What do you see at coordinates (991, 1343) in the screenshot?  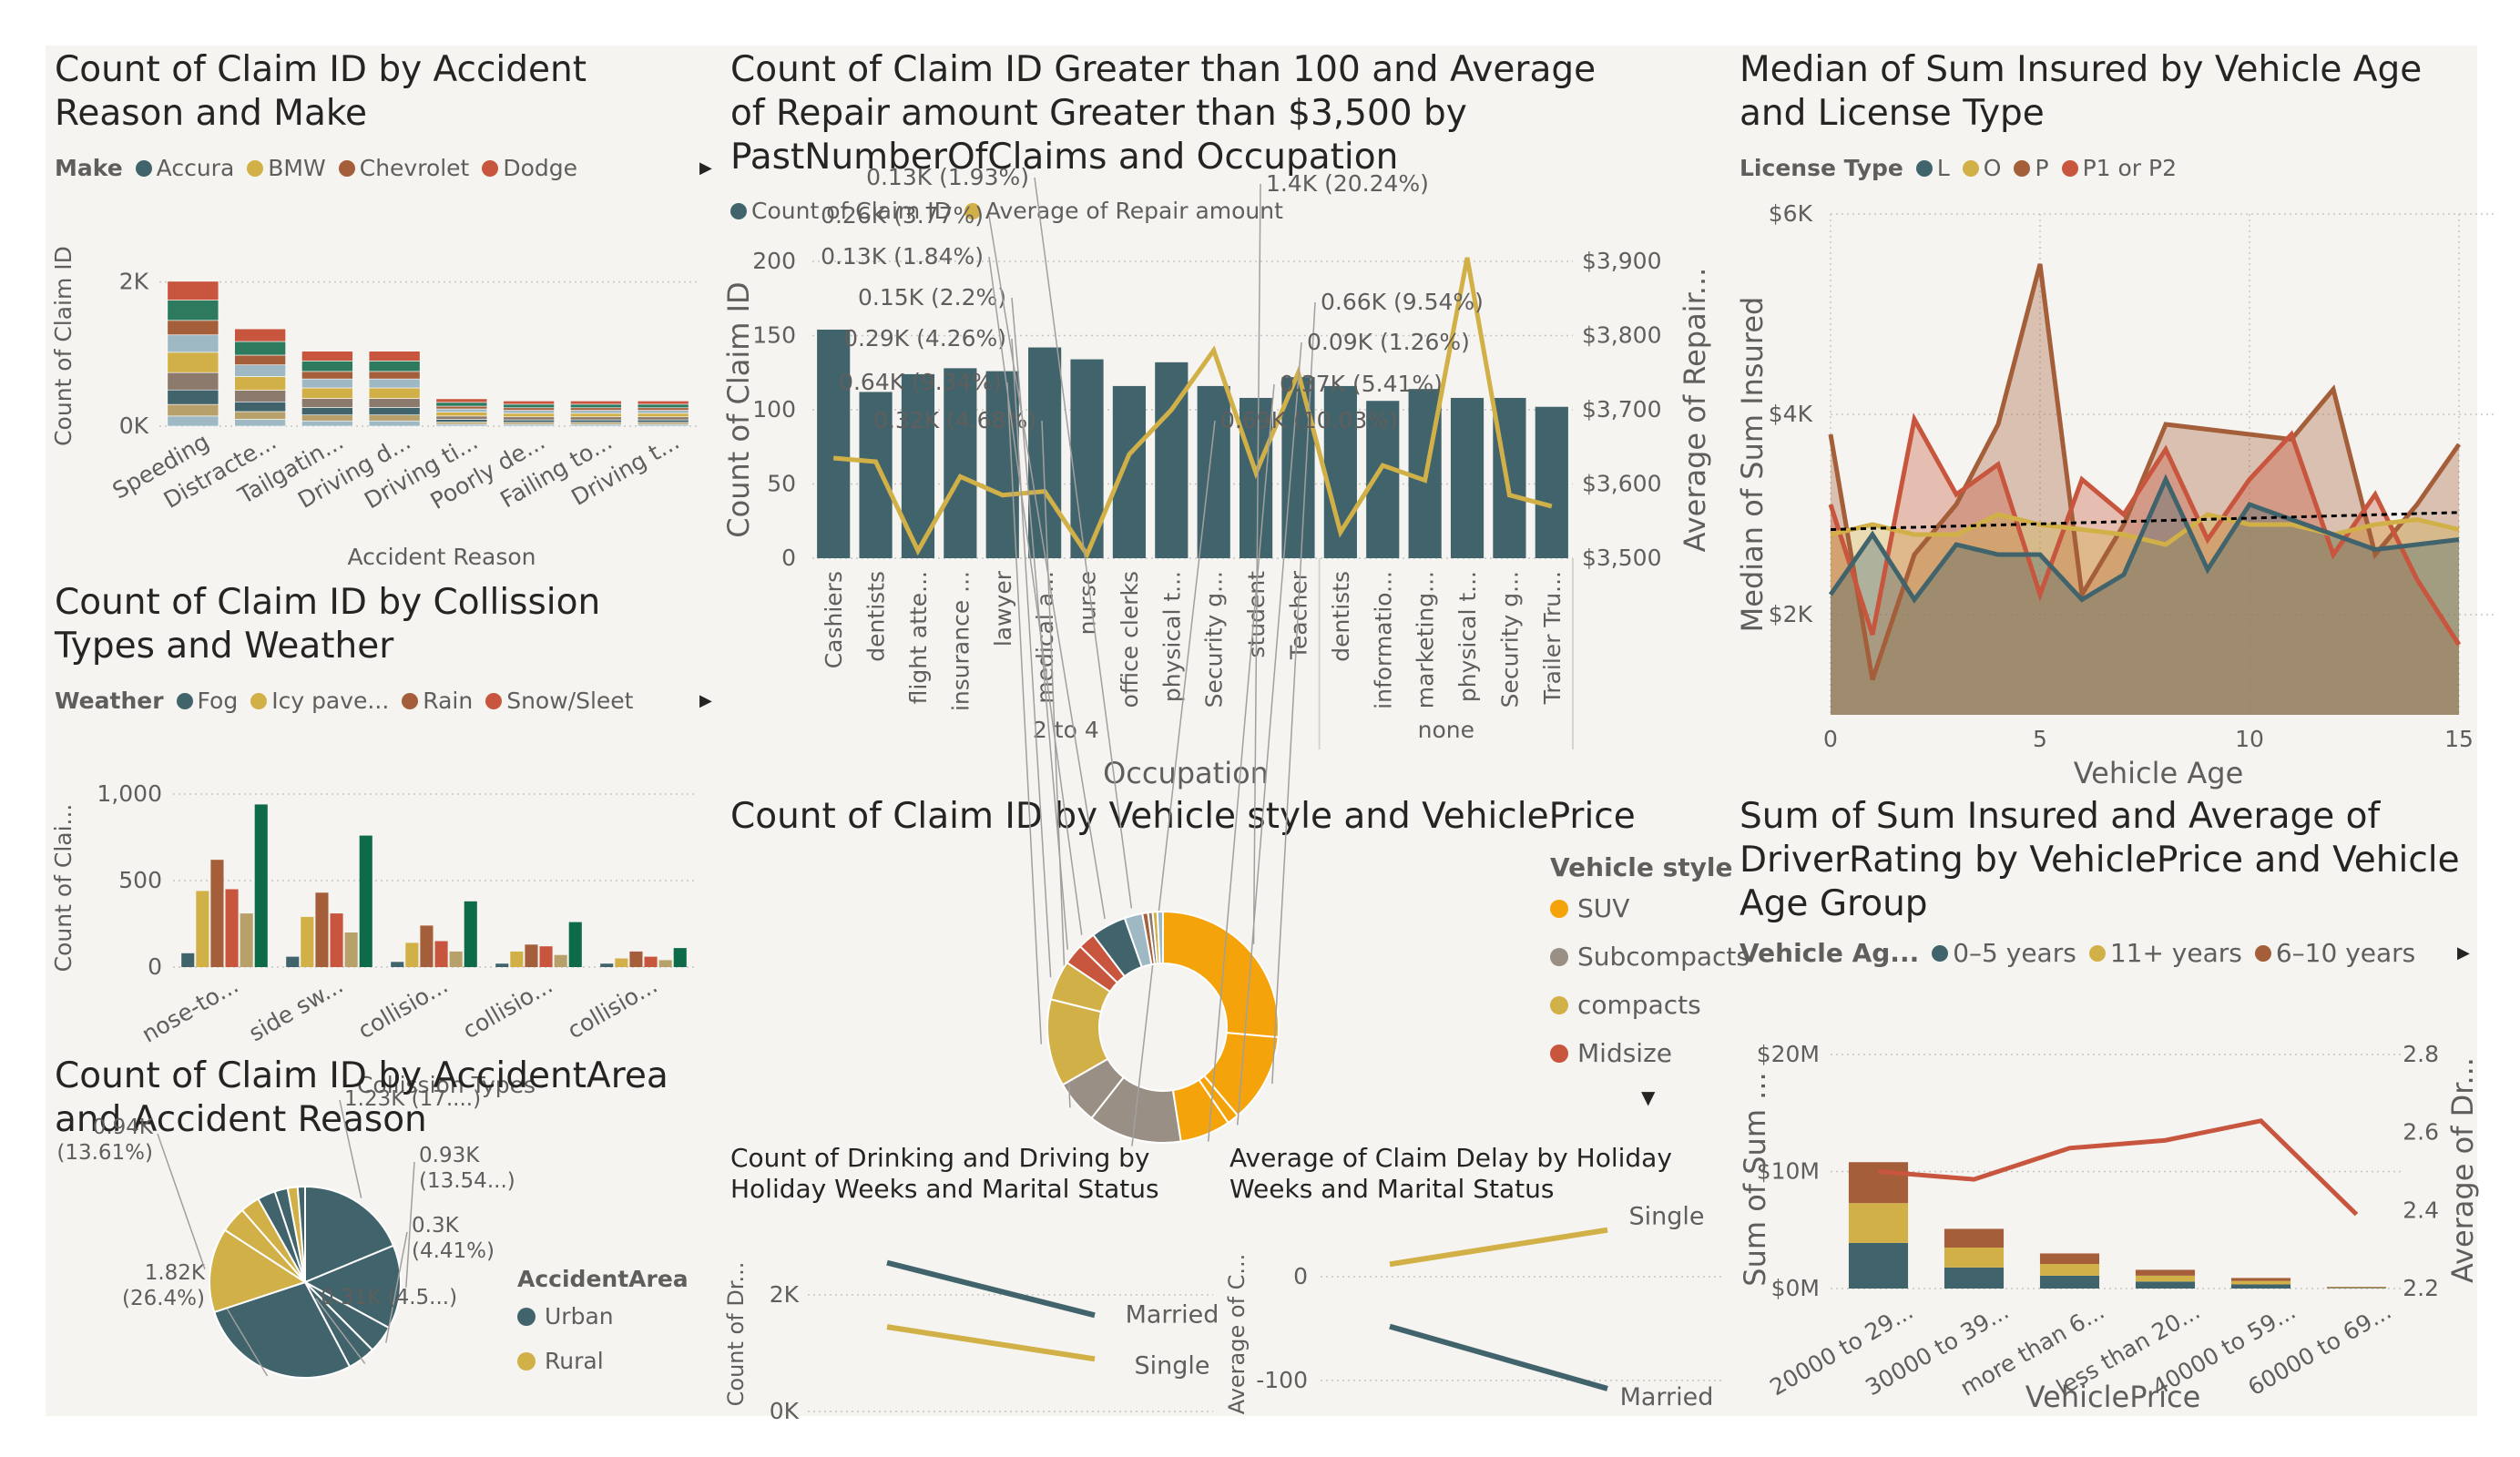 I see `line-series` at bounding box center [991, 1343].